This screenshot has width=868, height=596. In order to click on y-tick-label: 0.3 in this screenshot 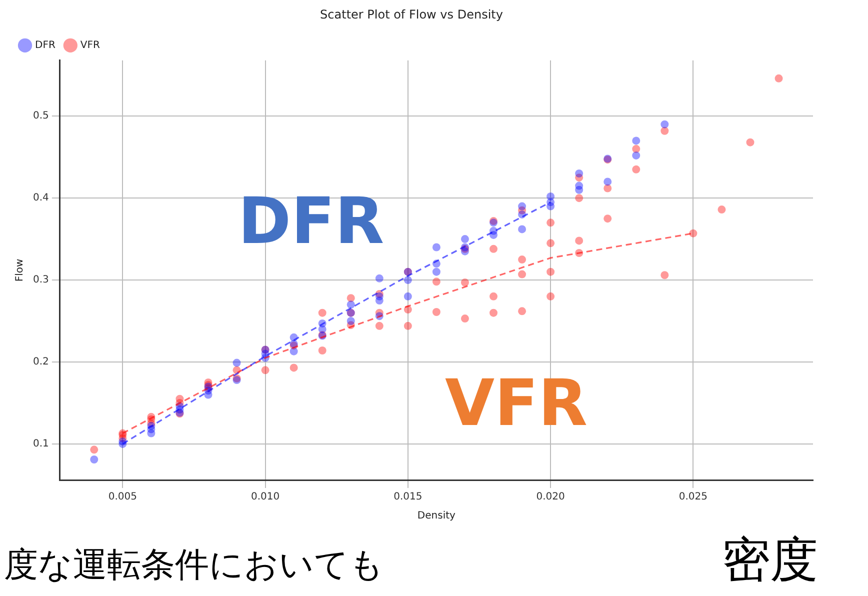, I will do `click(40, 280)`.